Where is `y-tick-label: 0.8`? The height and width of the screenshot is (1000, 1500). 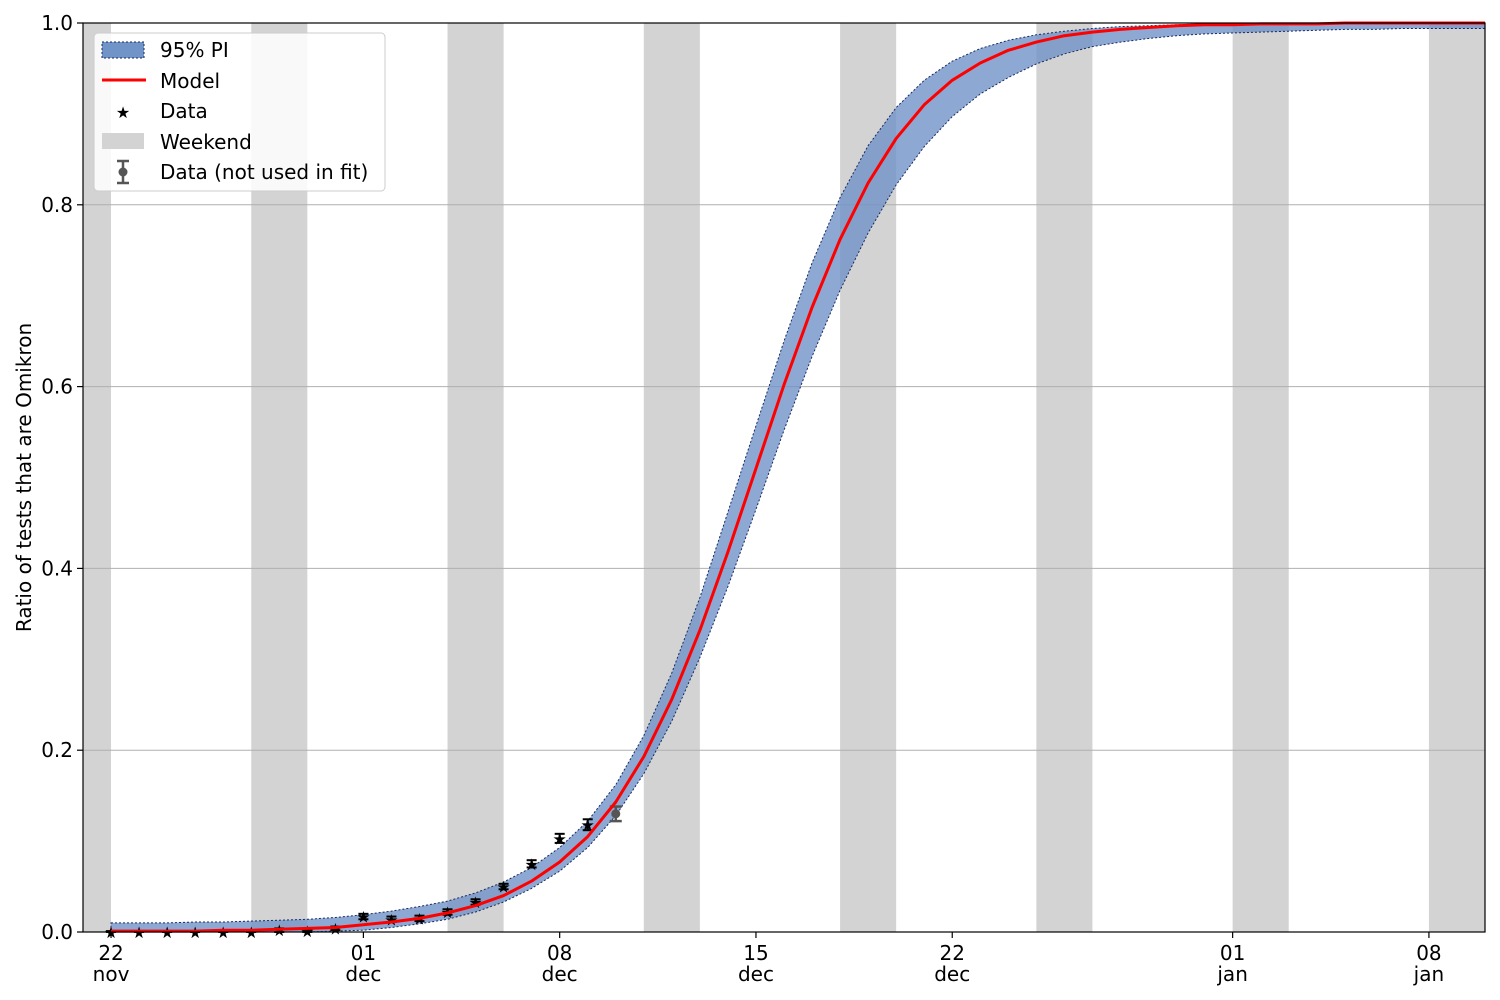
y-tick-label: 0.8 is located at coordinates (57, 205).